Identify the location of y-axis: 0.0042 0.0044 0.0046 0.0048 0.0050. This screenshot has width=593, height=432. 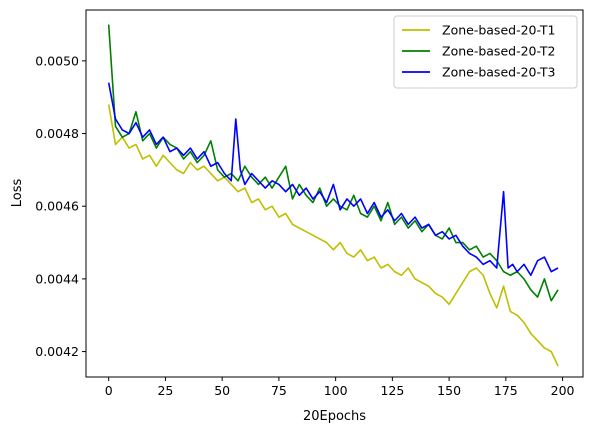
(60, 206).